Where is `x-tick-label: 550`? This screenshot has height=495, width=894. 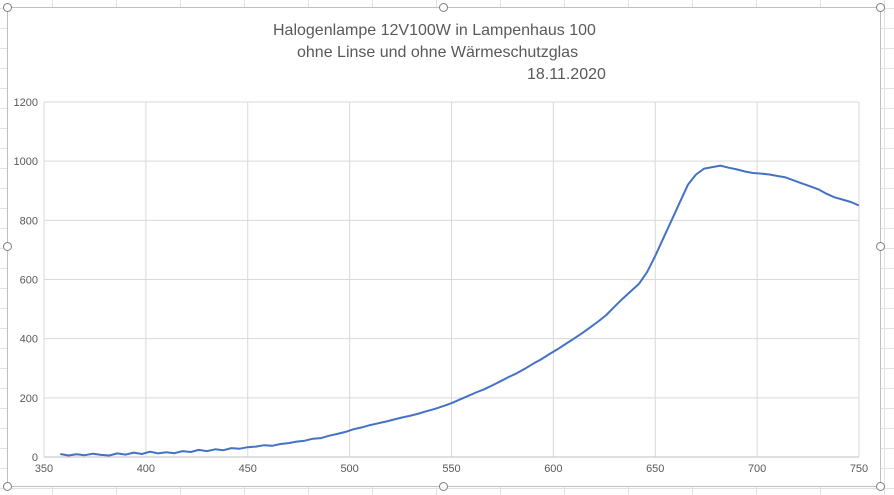
x-tick-label: 550 is located at coordinates (451, 469).